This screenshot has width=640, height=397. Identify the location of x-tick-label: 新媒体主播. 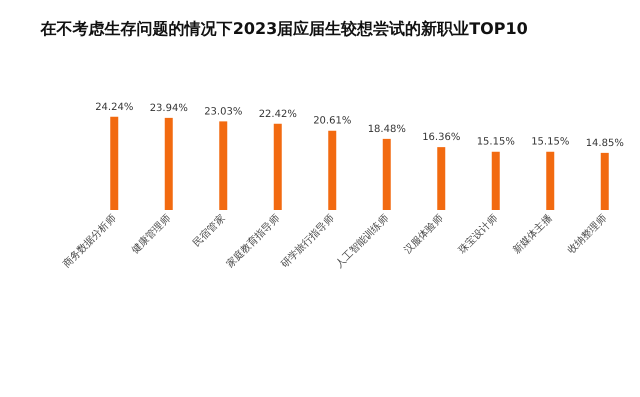
(532, 234).